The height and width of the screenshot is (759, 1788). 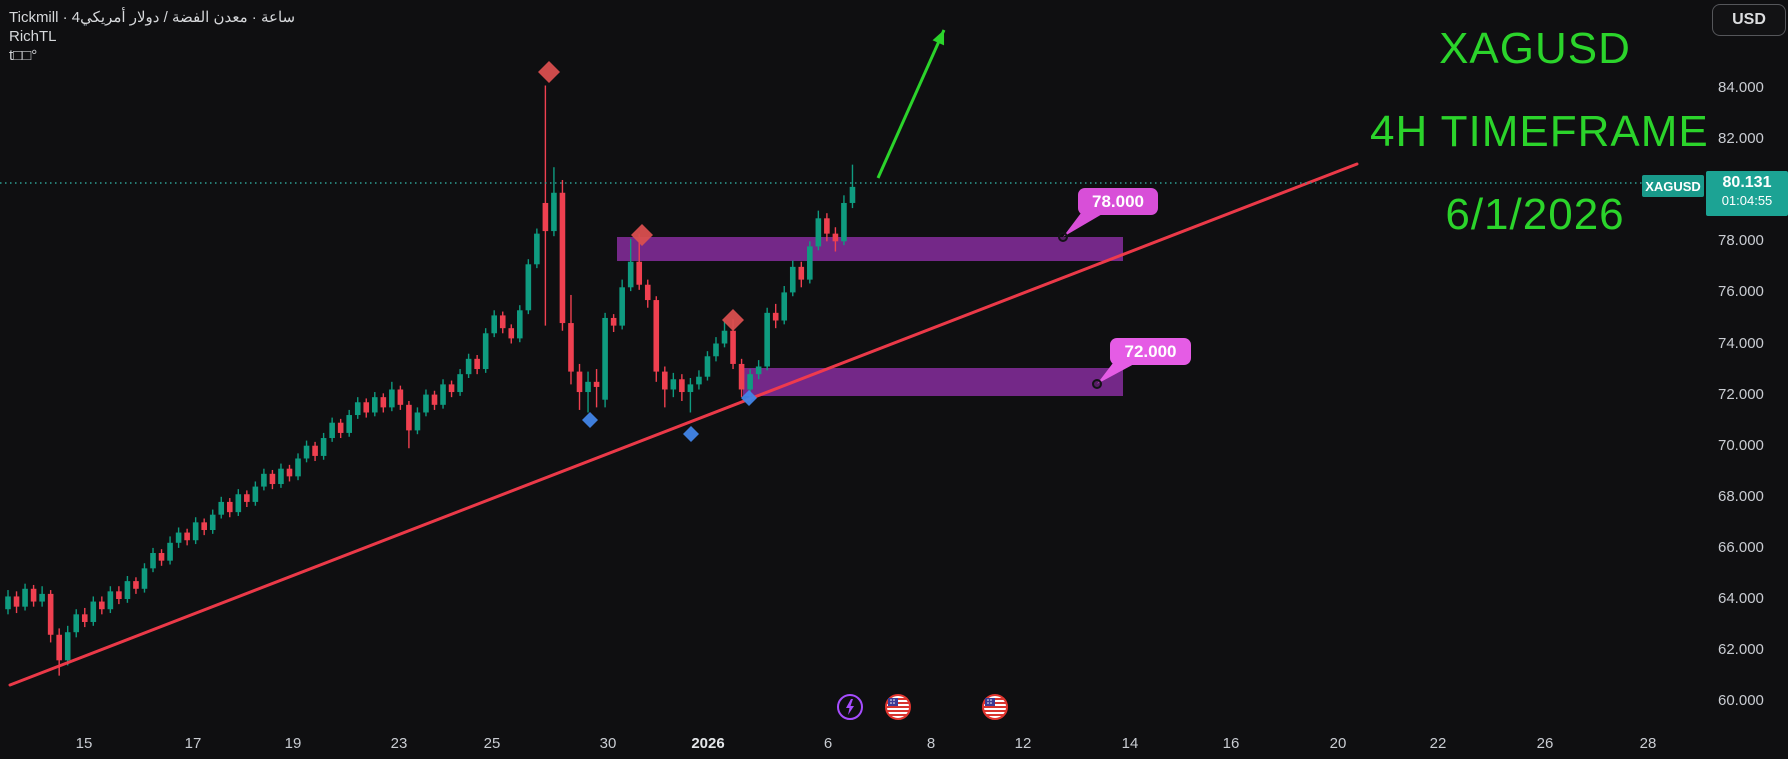 I want to click on price-axis-label: 60.000, so click(x=1741, y=701).